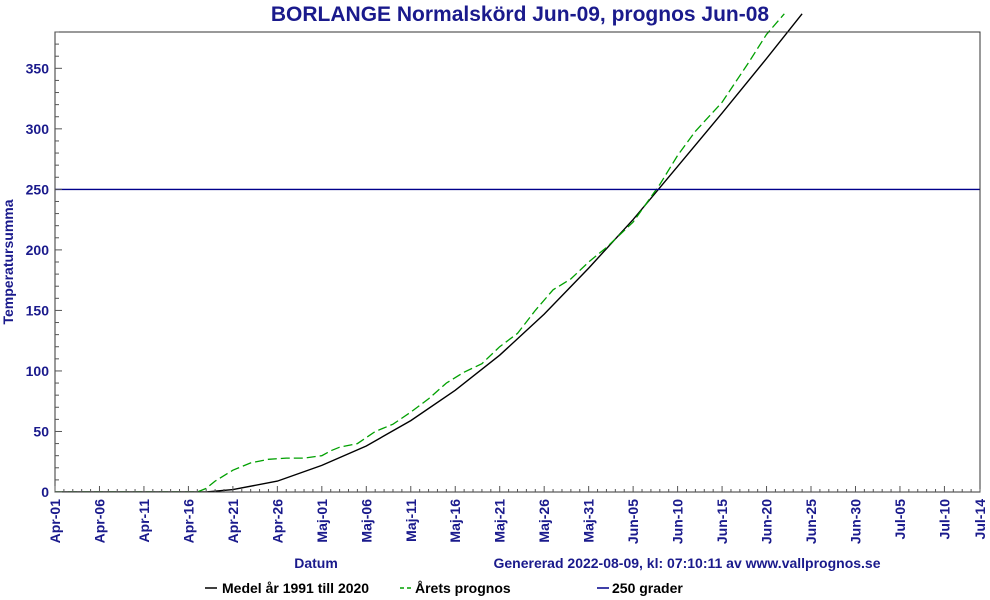 This screenshot has height=600, width=990. I want to click on legend-label: Medel år 1991 till 2020, so click(295, 588).